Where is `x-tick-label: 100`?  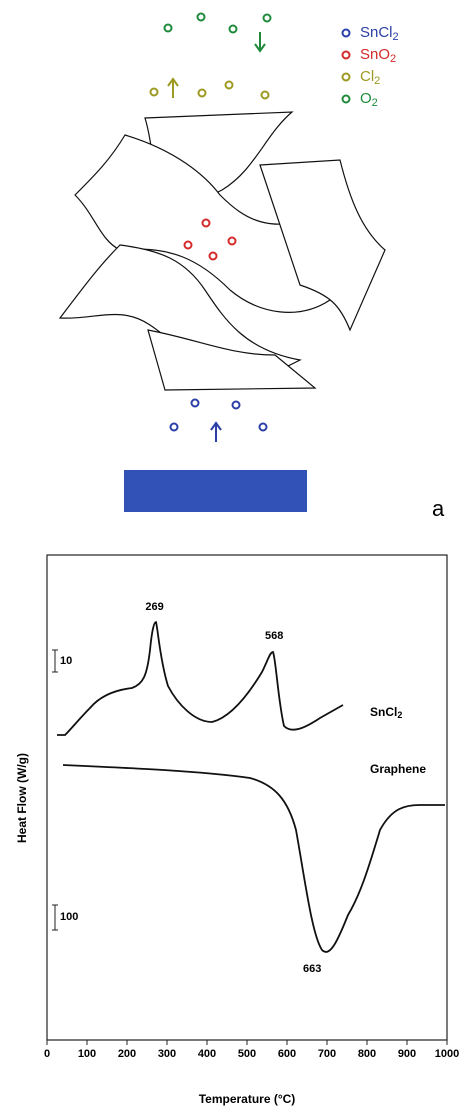
x-tick-label: 100 is located at coordinates (87, 1054).